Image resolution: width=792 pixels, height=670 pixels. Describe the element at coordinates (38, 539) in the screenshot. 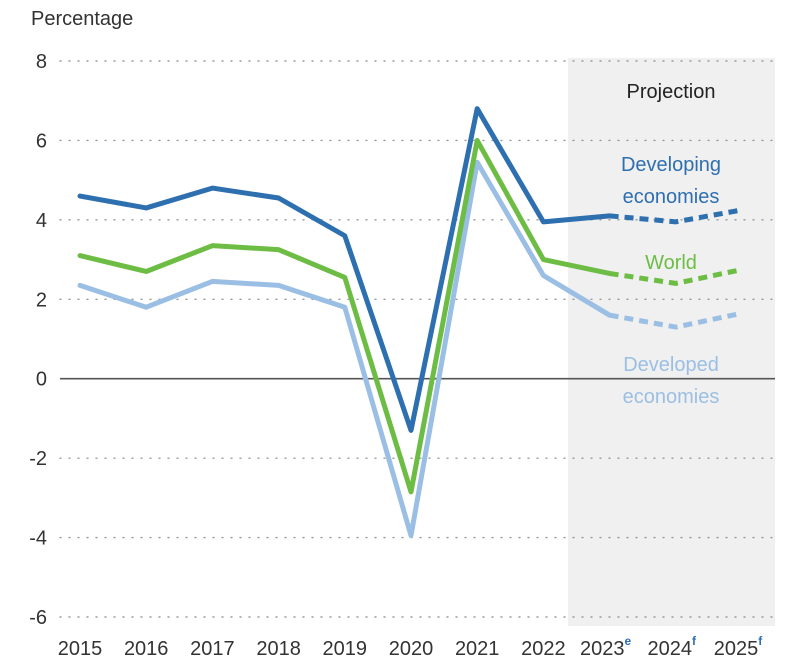

I see `y-tick-label: -4` at that location.